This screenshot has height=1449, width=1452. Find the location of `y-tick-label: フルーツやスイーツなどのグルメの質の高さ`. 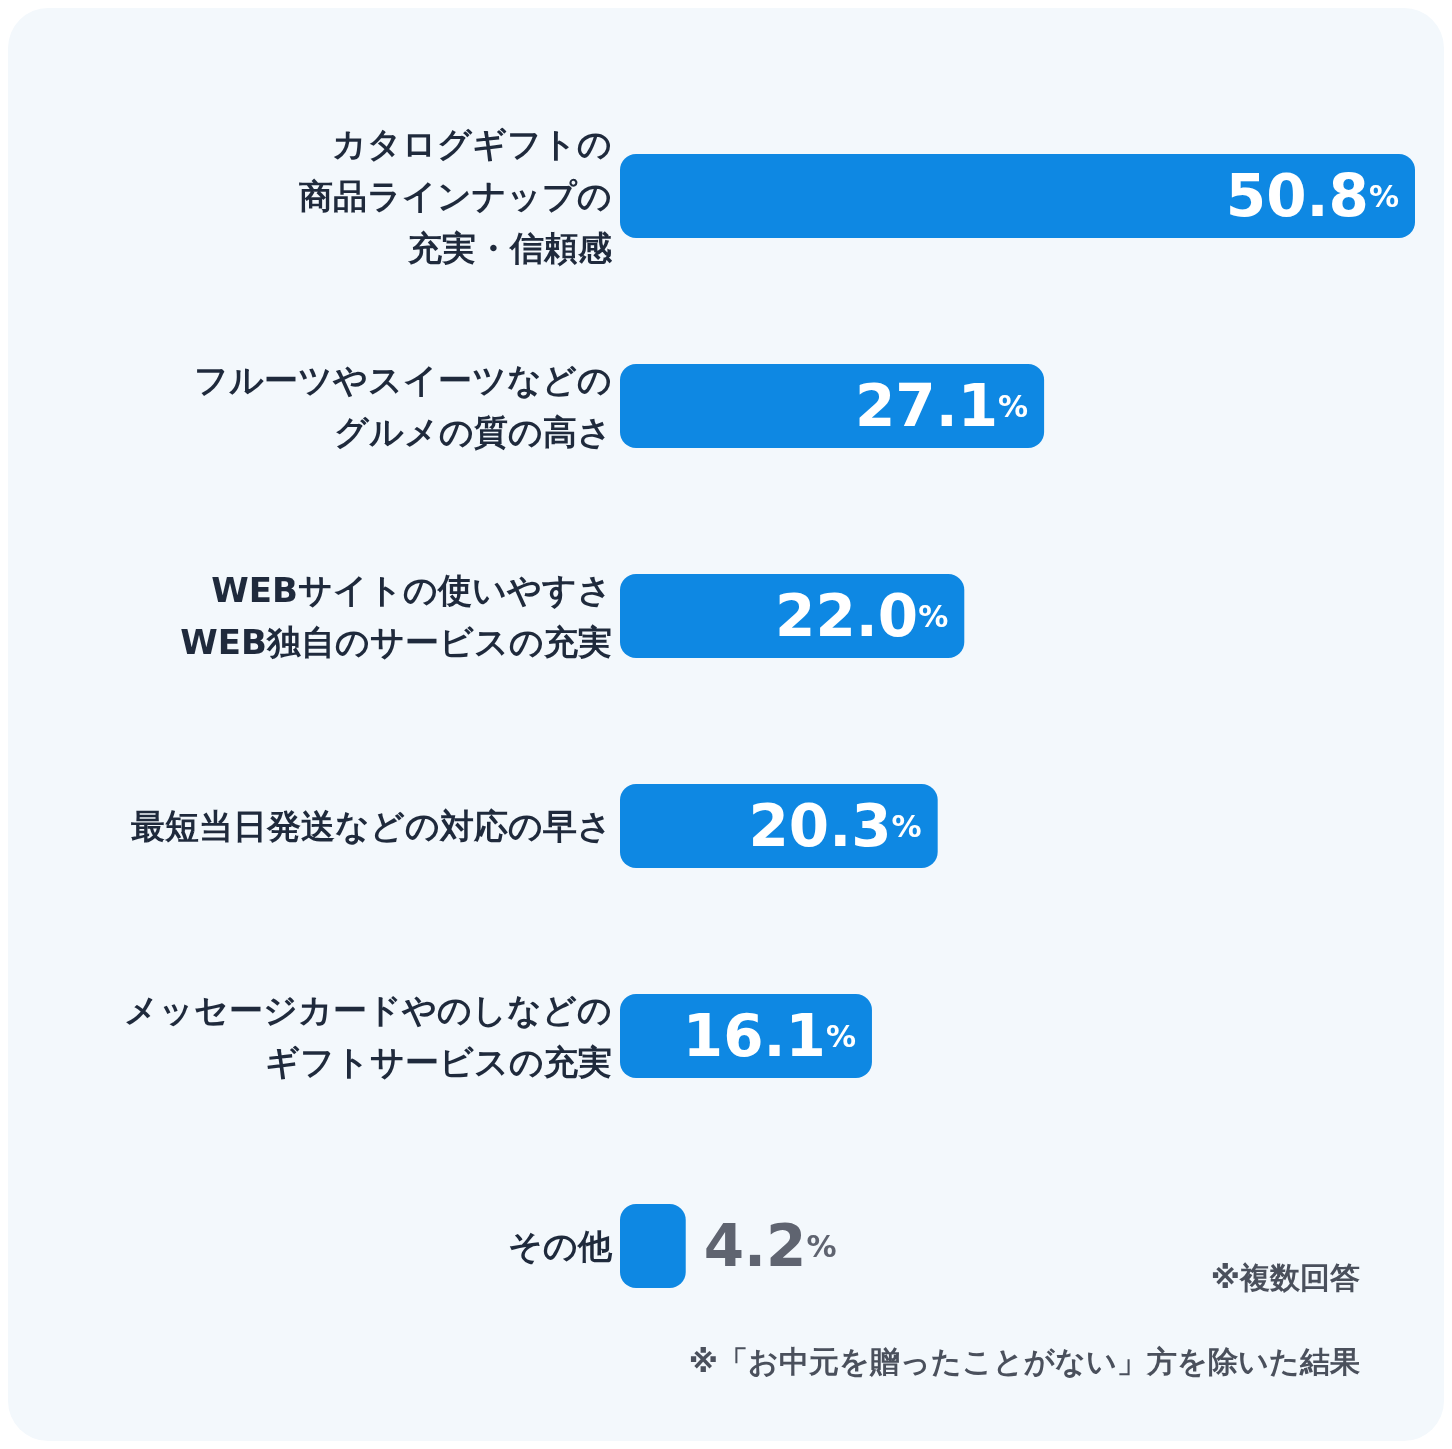

y-tick-label: フルーツやスイーツなどのグルメの質の高さ is located at coordinates (403, 406).